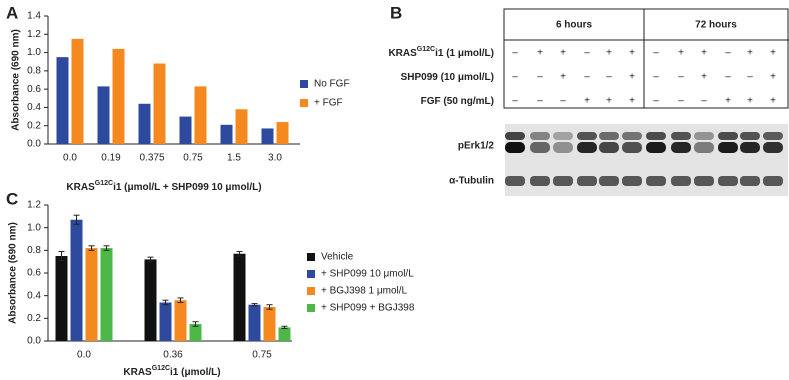 The image size is (789, 380). I want to click on condition-label-part: KRAS, so click(402, 53).